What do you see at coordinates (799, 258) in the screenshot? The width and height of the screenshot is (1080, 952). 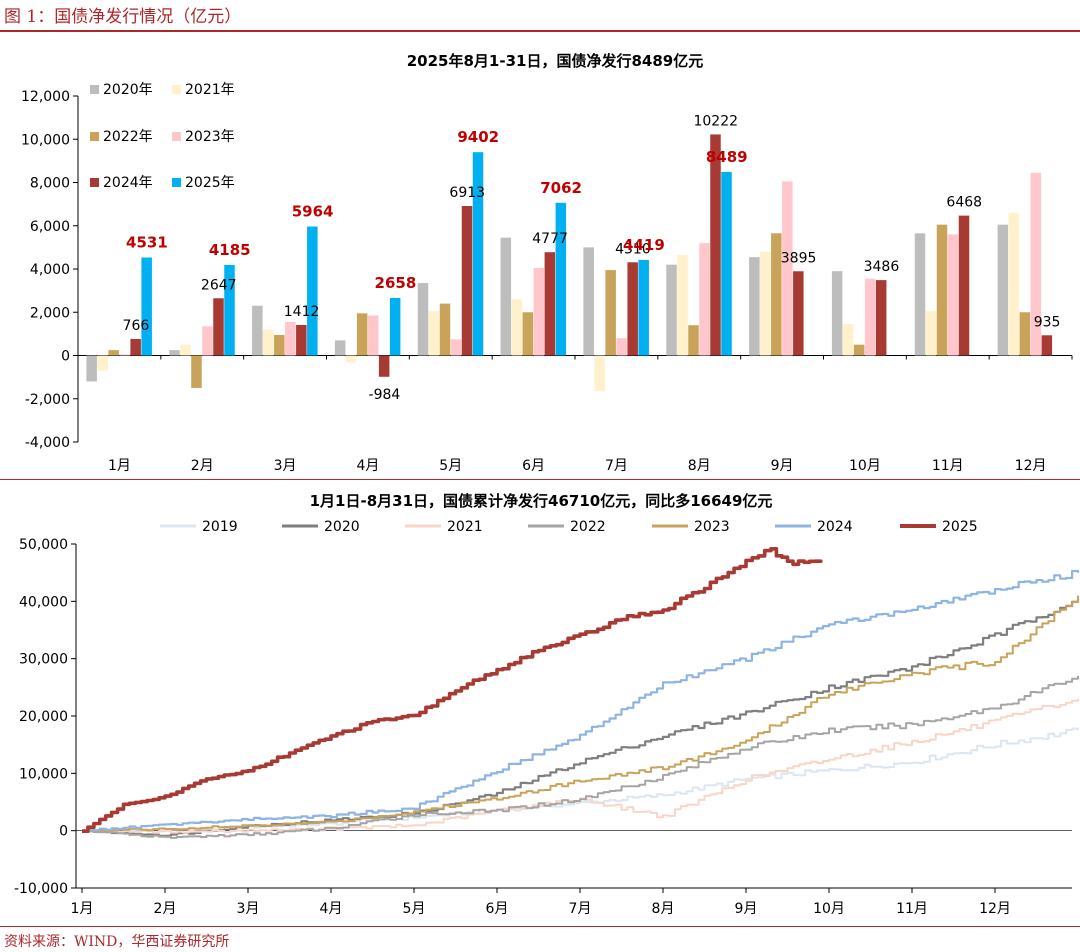 I see `bar-data-label: 3895` at bounding box center [799, 258].